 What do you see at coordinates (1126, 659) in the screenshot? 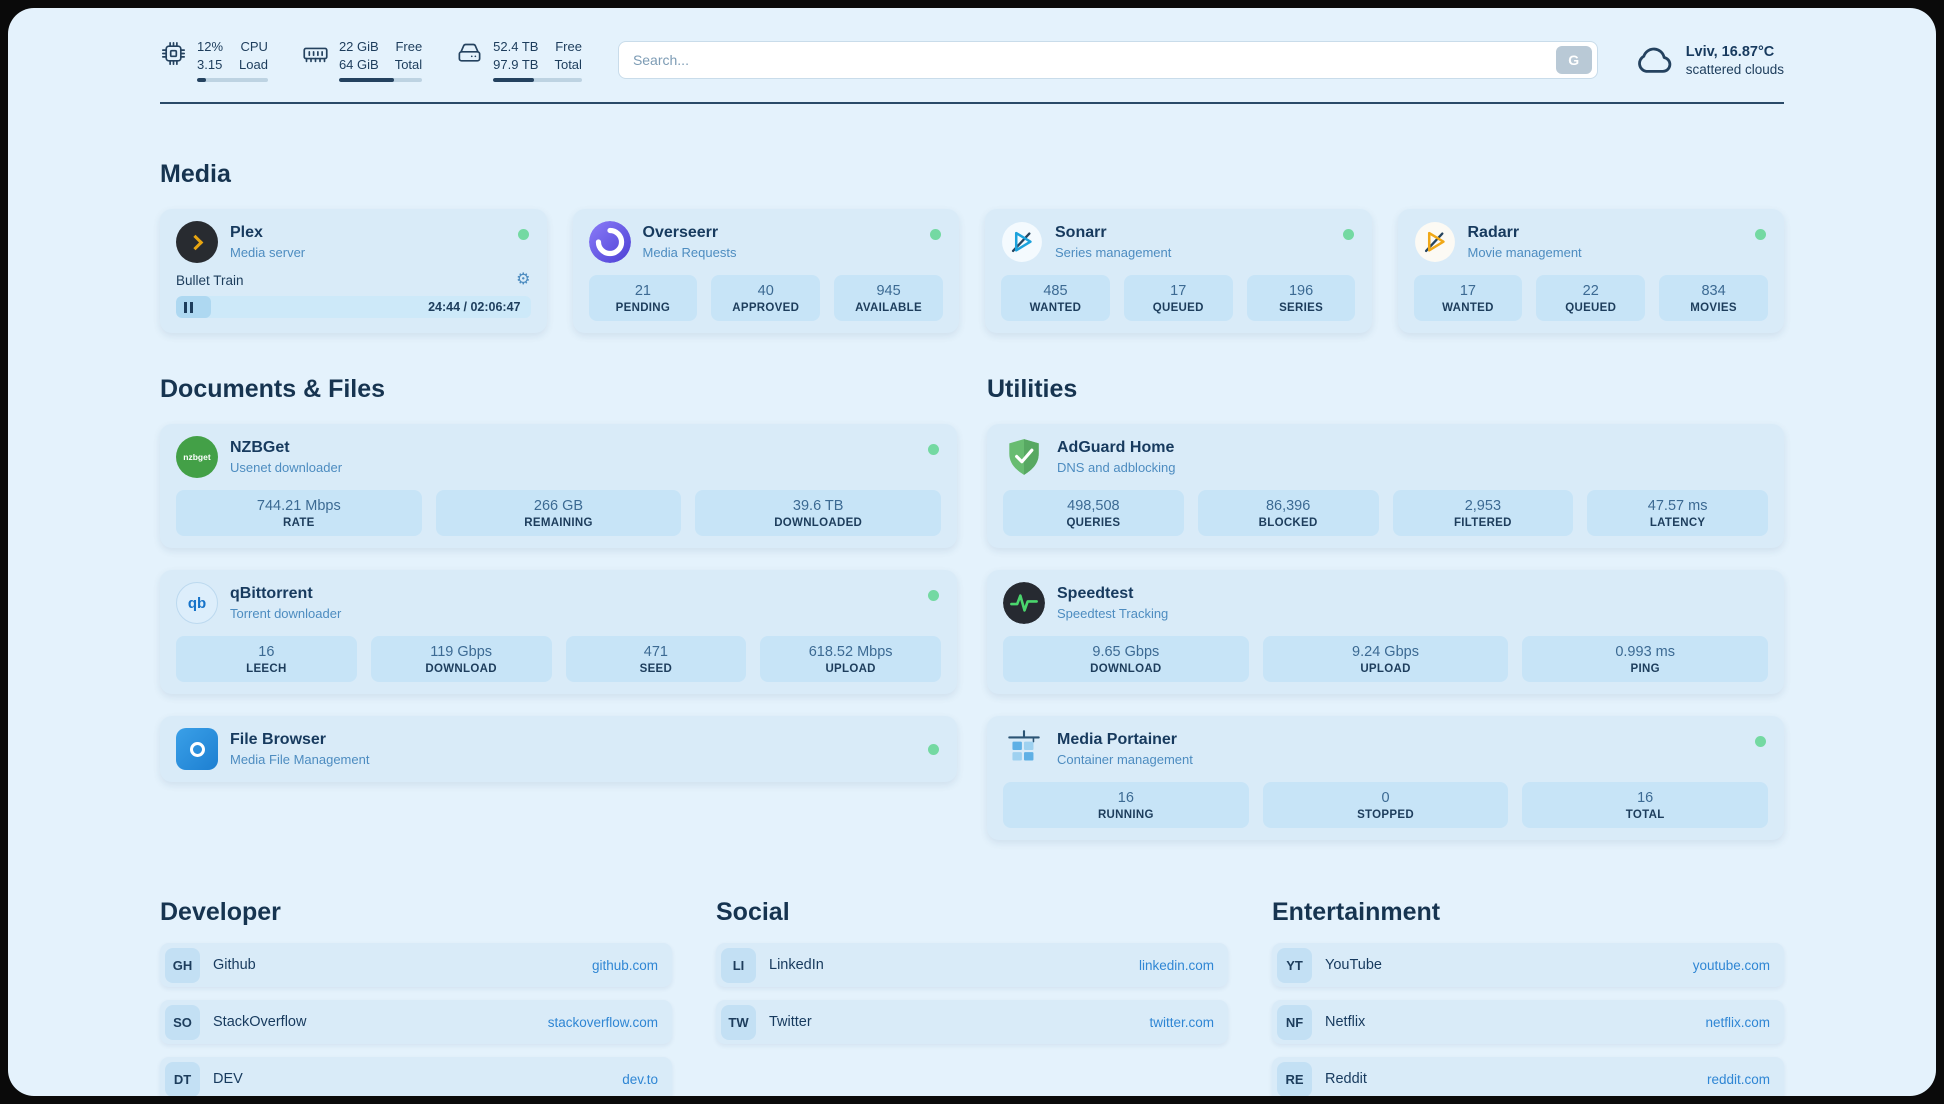
I see `stat-download: 9.65 Gbps DOWNLOAD` at bounding box center [1126, 659].